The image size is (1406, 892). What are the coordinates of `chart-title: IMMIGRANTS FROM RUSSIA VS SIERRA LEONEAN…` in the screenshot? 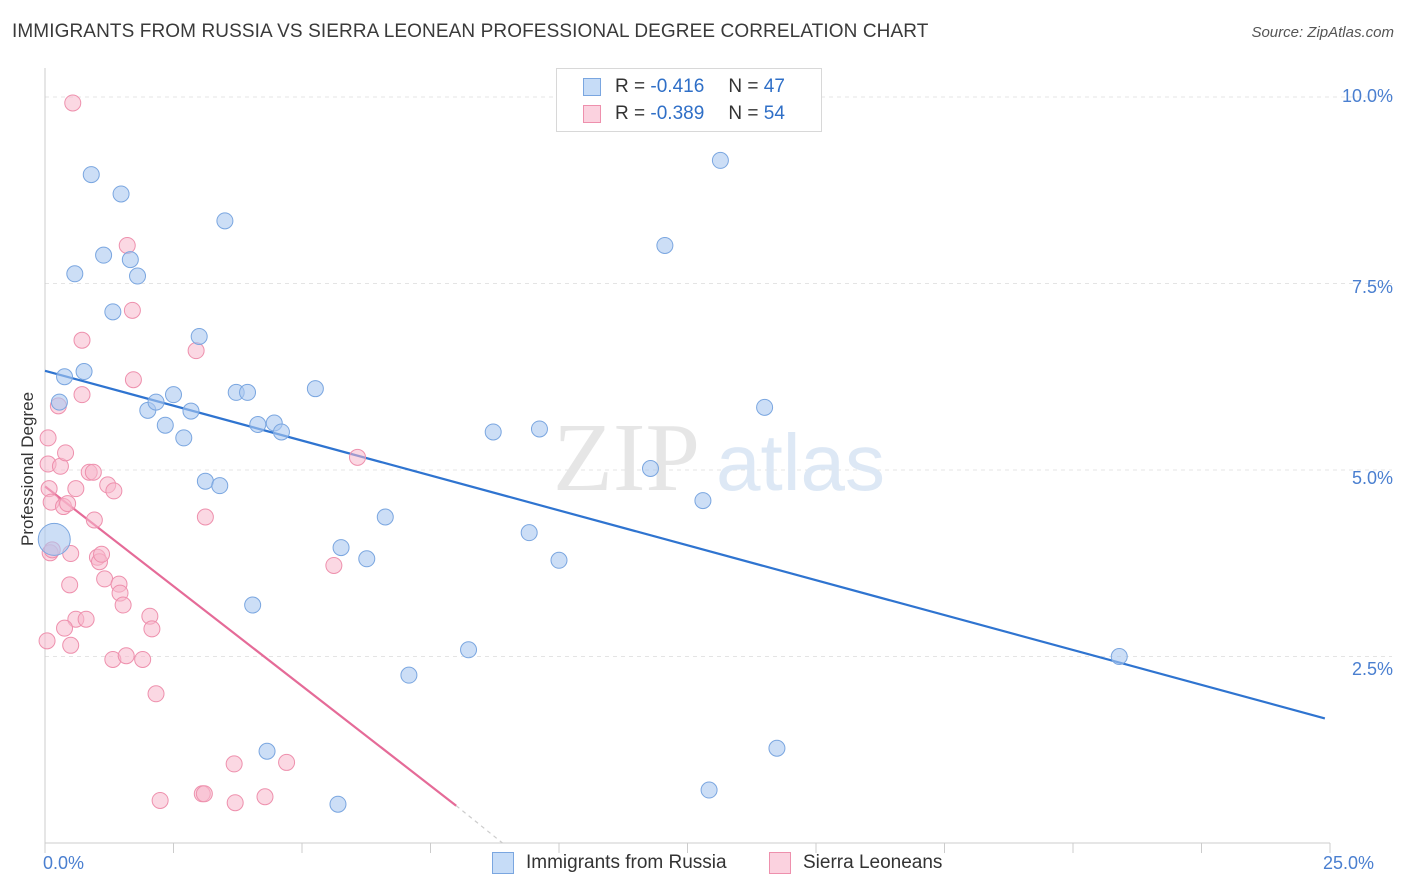 It's located at (470, 31).